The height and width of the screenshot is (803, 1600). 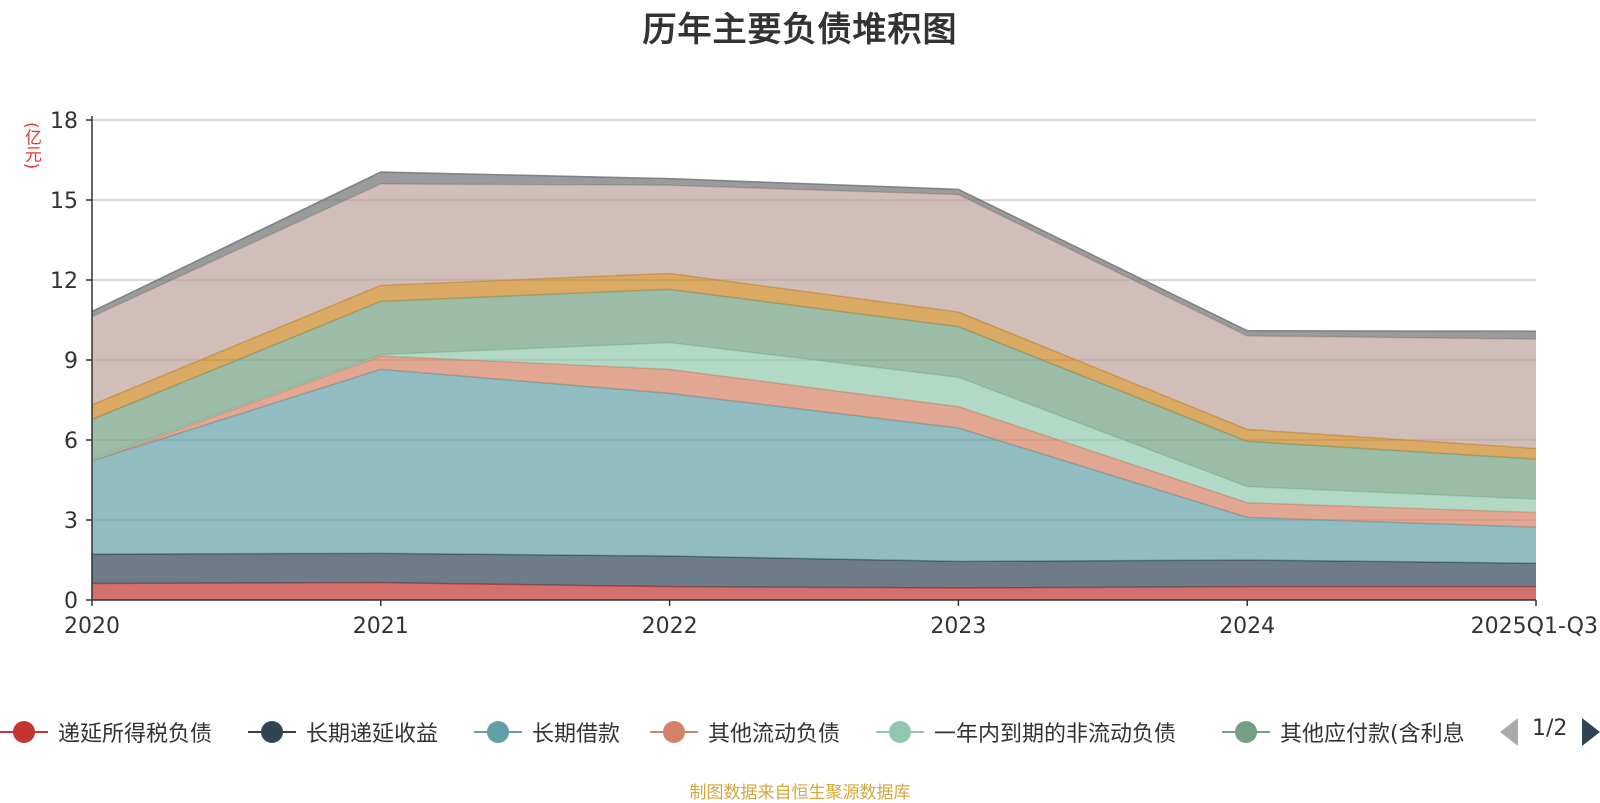 What do you see at coordinates (800, 793) in the screenshot?
I see `source-note: 制图数据来自恒生聚源数据库` at bounding box center [800, 793].